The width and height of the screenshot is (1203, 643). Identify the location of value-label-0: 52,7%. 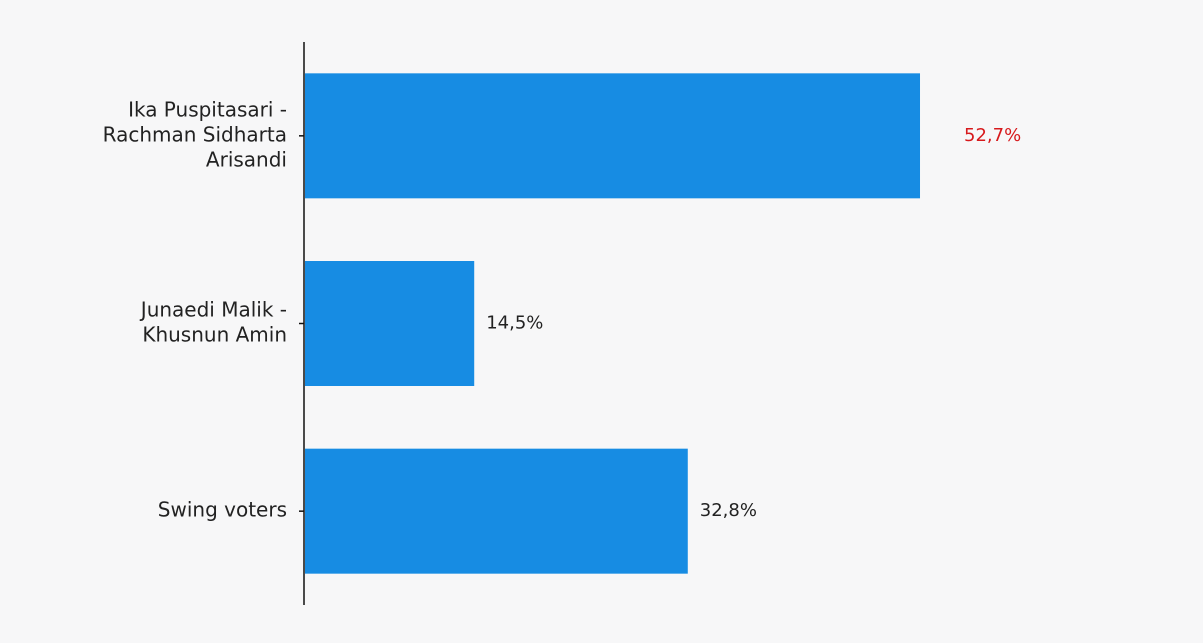
(992, 135).